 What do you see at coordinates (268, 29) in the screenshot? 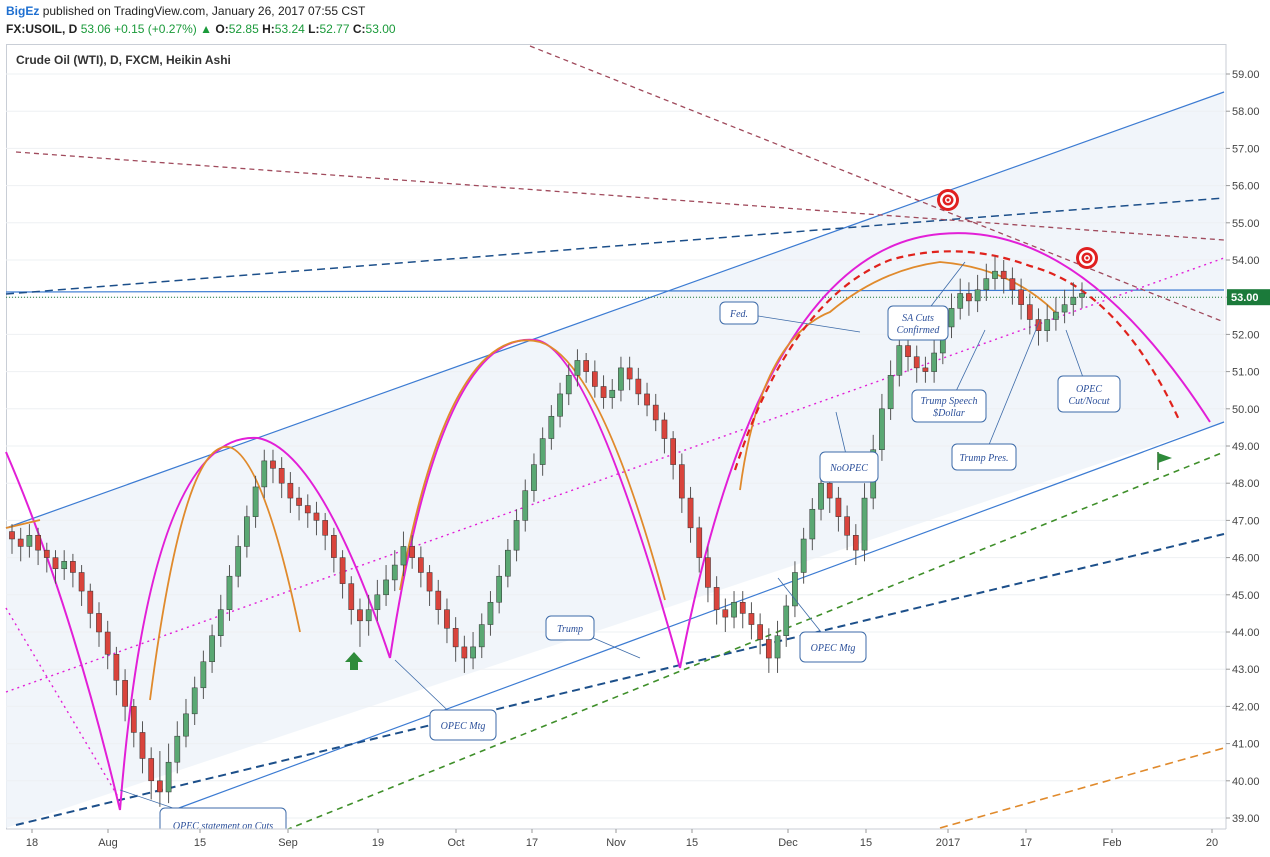
I see `high-label: H:` at bounding box center [268, 29].